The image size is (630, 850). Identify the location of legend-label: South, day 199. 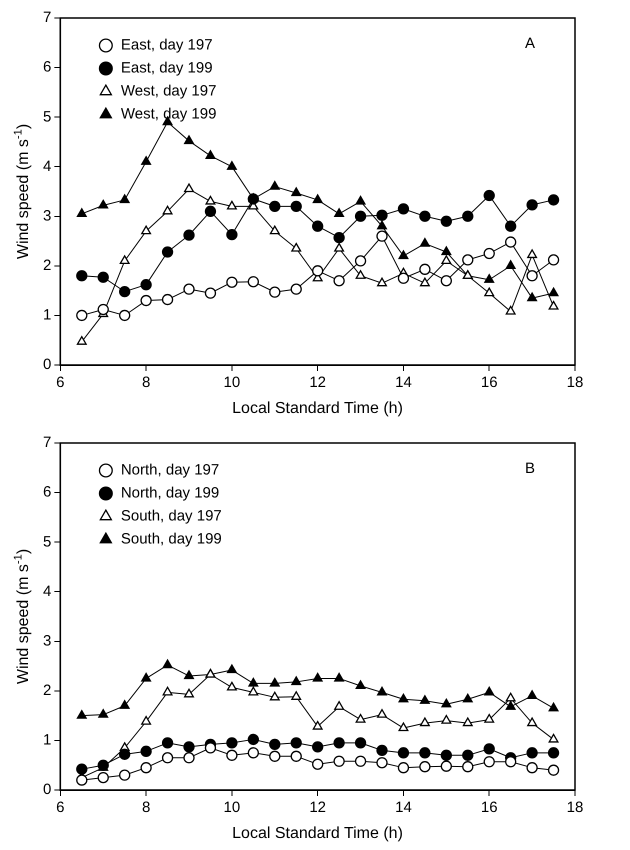
(171, 539).